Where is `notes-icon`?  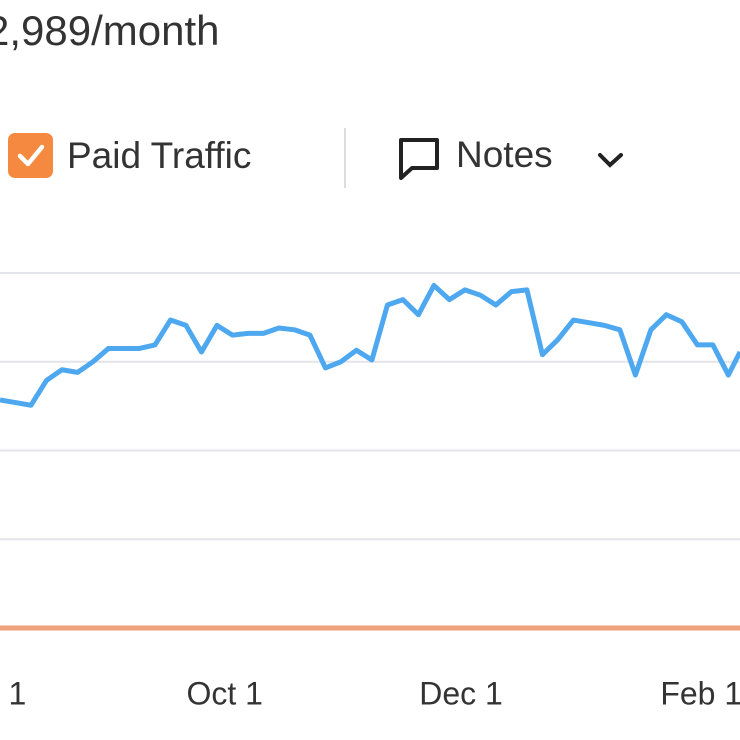
notes-icon is located at coordinates (419, 159).